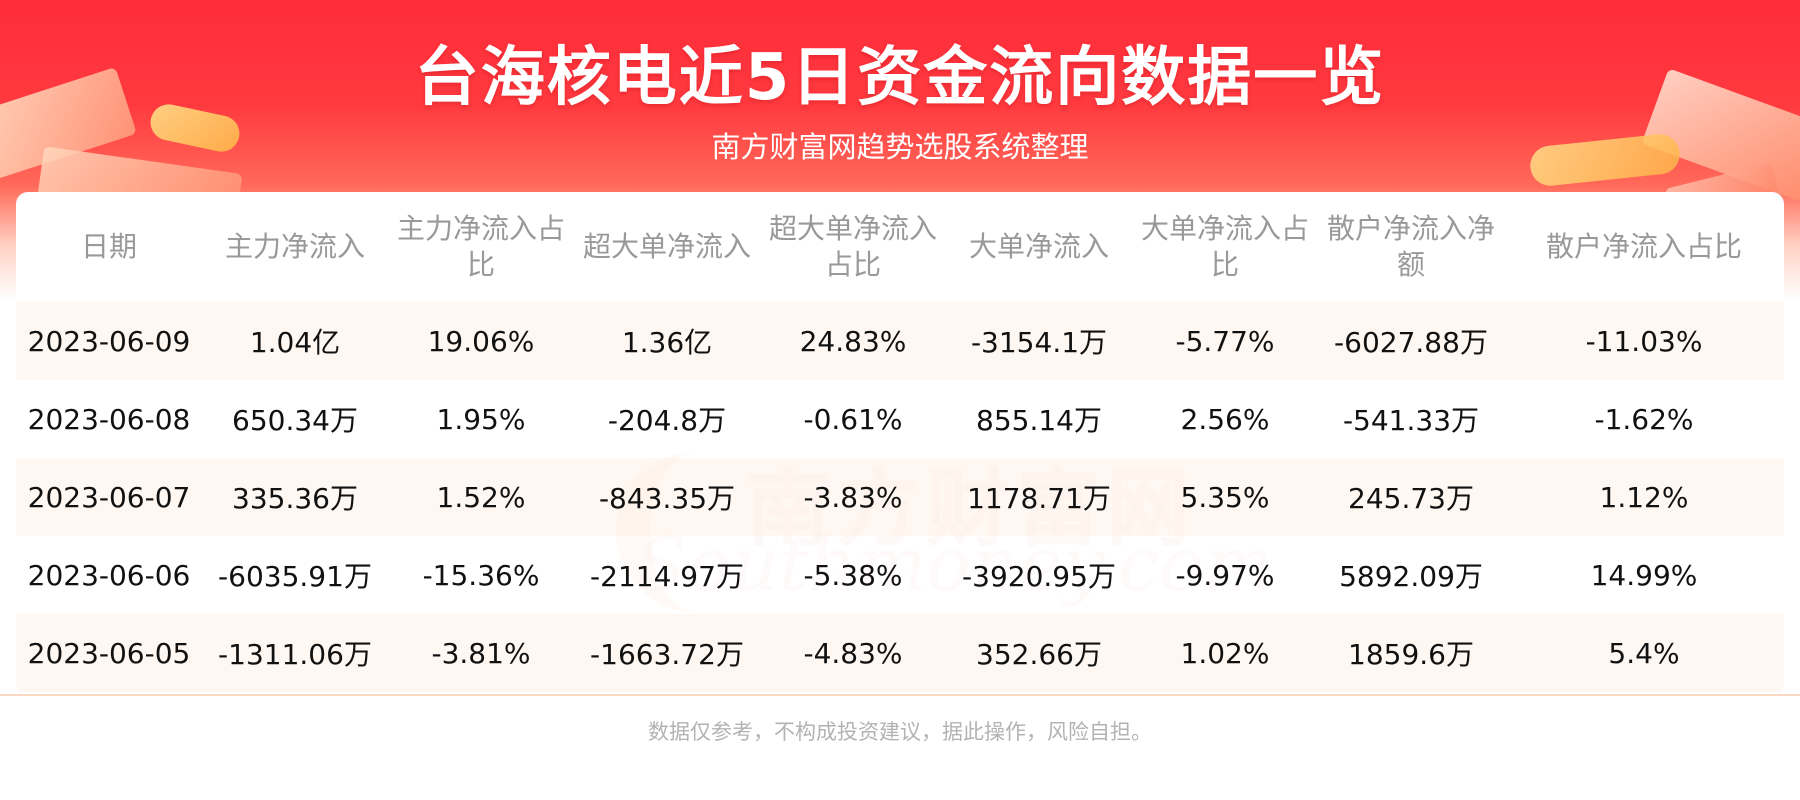 The image size is (1800, 800). What do you see at coordinates (900, 147) in the screenshot?
I see `page-subtitle: 南方财富网趋势选股系统整理` at bounding box center [900, 147].